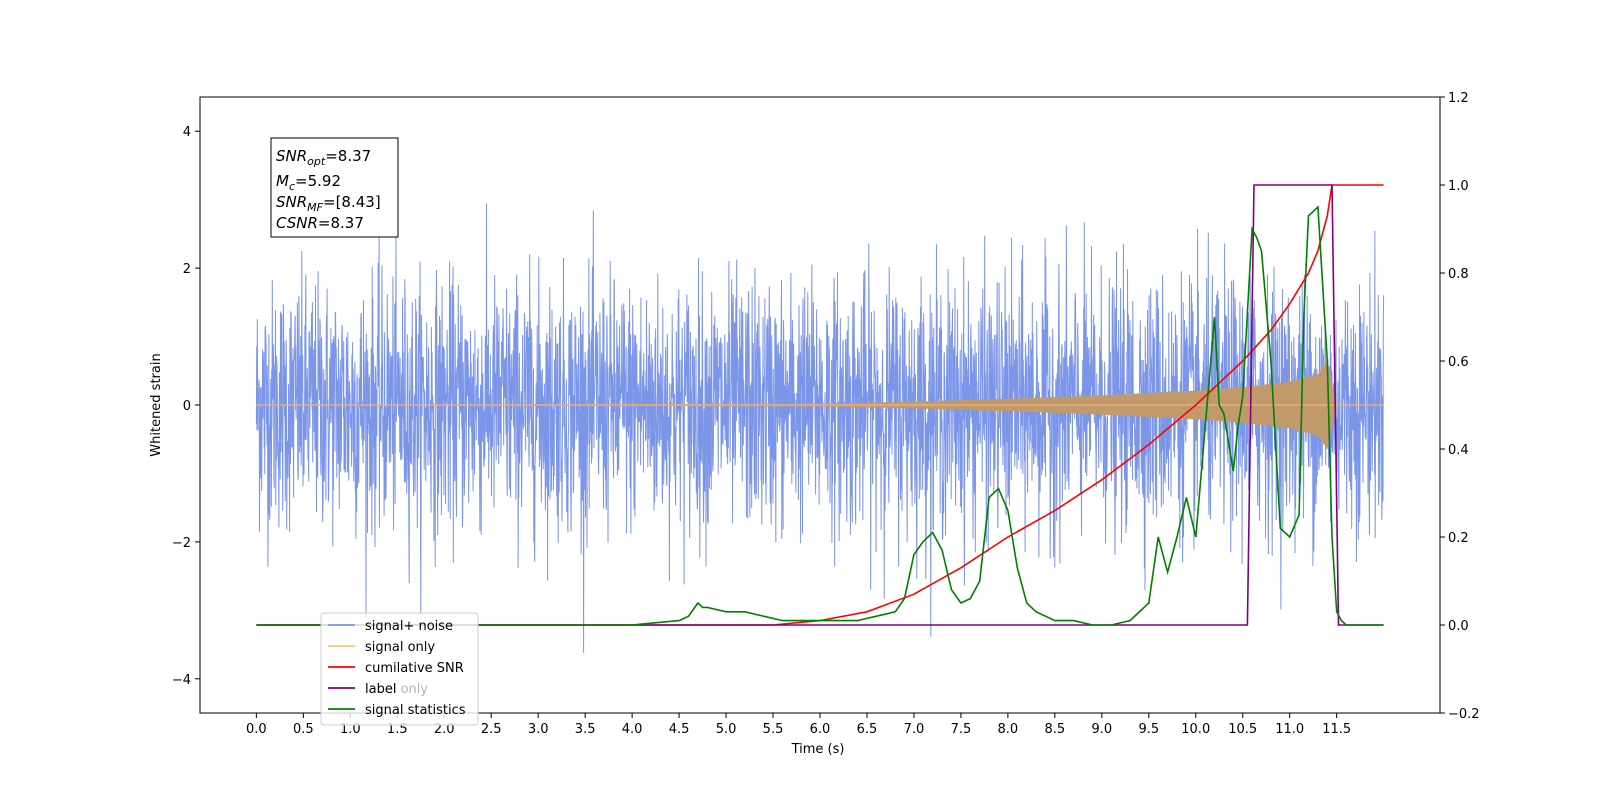  I want to click on y-right-tick-label: 0.8, so click(1458, 274).